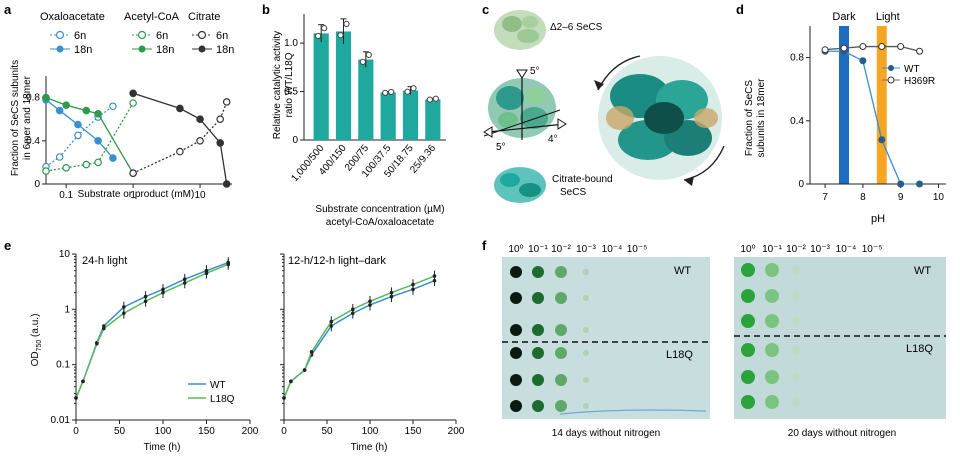 The width and height of the screenshot is (960, 462). I want to click on panel-e-ytick-label: 10, so click(65, 254).